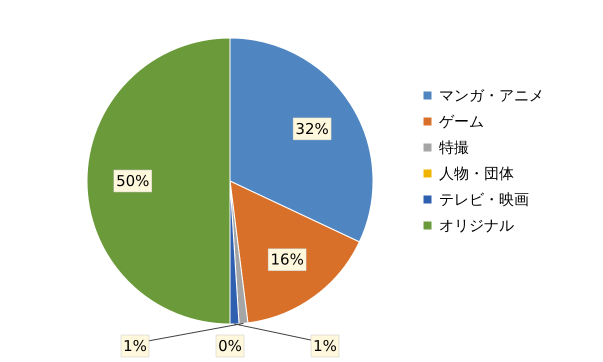 Image resolution: width=603 pixels, height=362 pixels. Describe the element at coordinates (476, 225) in the screenshot. I see `legend-label: オリジナル` at that location.